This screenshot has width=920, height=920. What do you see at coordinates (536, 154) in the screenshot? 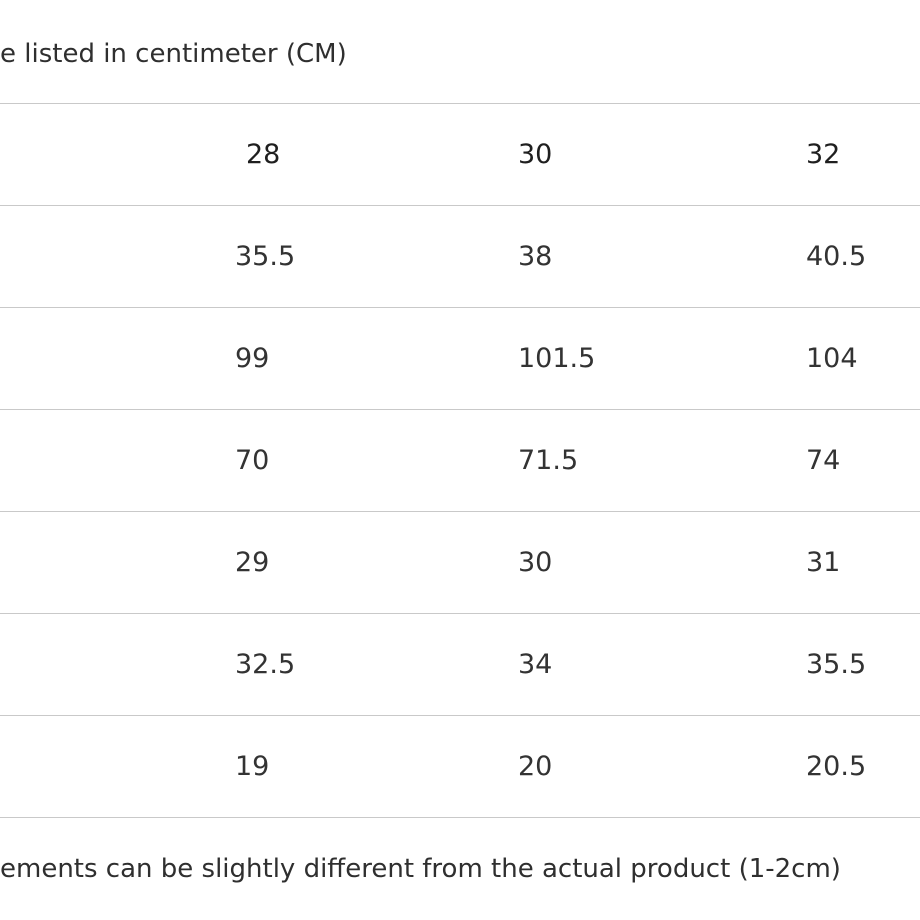
I see `size-header-30: 30` at bounding box center [536, 154].